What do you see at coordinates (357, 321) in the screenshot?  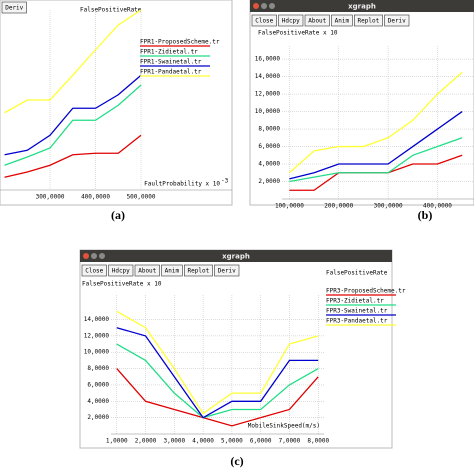 I see `legend-label: FPR3-Pandaetal.tr` at bounding box center [357, 321].